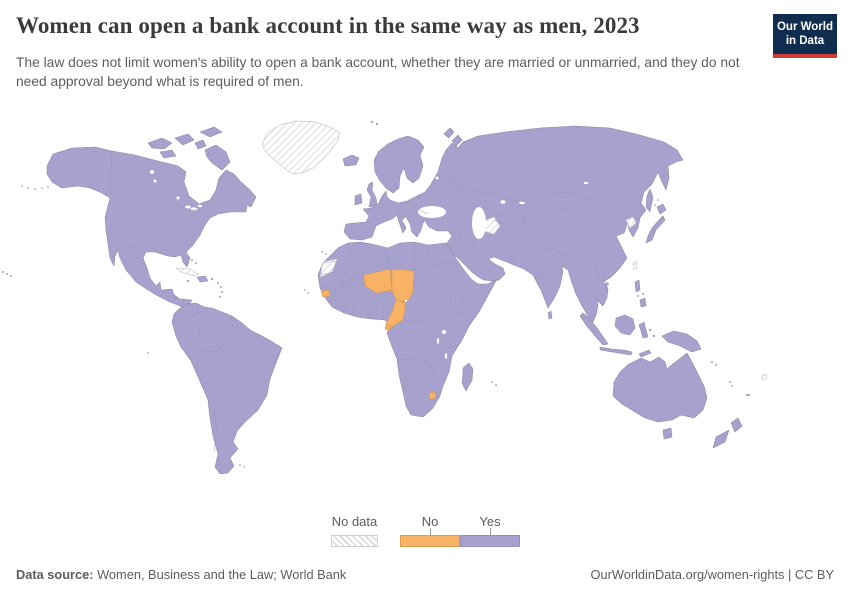 This screenshot has width=850, height=600. Describe the element at coordinates (227, 388) in the screenshot. I see `region-south-america` at that location.